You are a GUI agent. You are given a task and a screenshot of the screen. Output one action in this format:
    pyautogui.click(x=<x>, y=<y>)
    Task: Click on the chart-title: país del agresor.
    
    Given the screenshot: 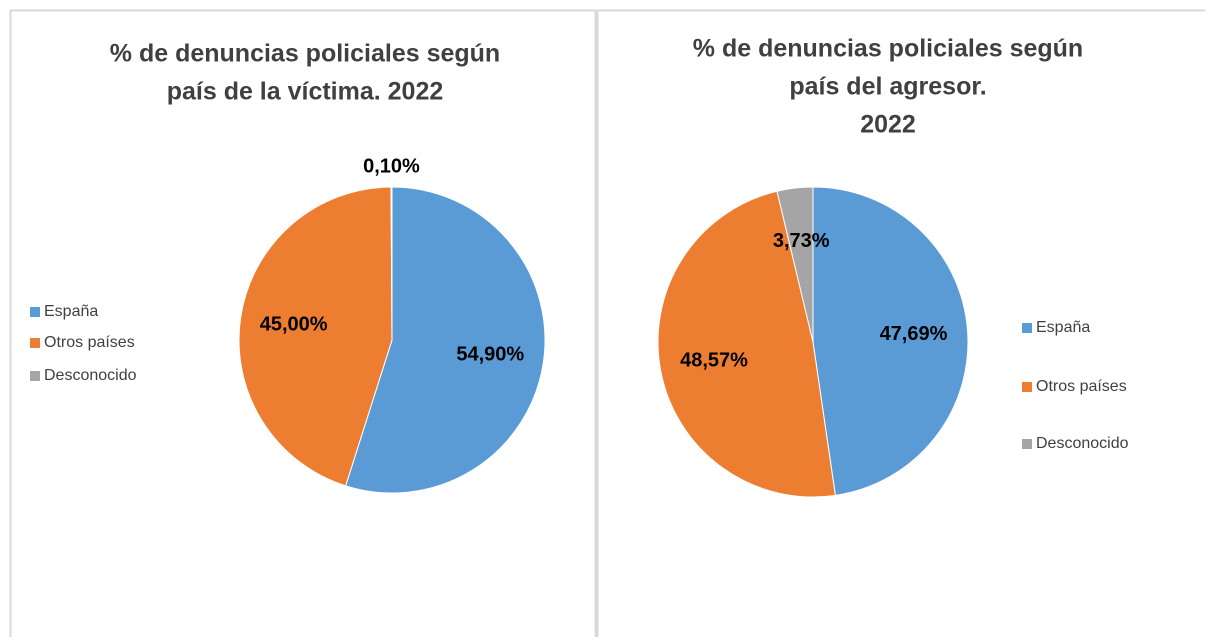 What is the action you would take?
    pyautogui.click(x=887, y=87)
    